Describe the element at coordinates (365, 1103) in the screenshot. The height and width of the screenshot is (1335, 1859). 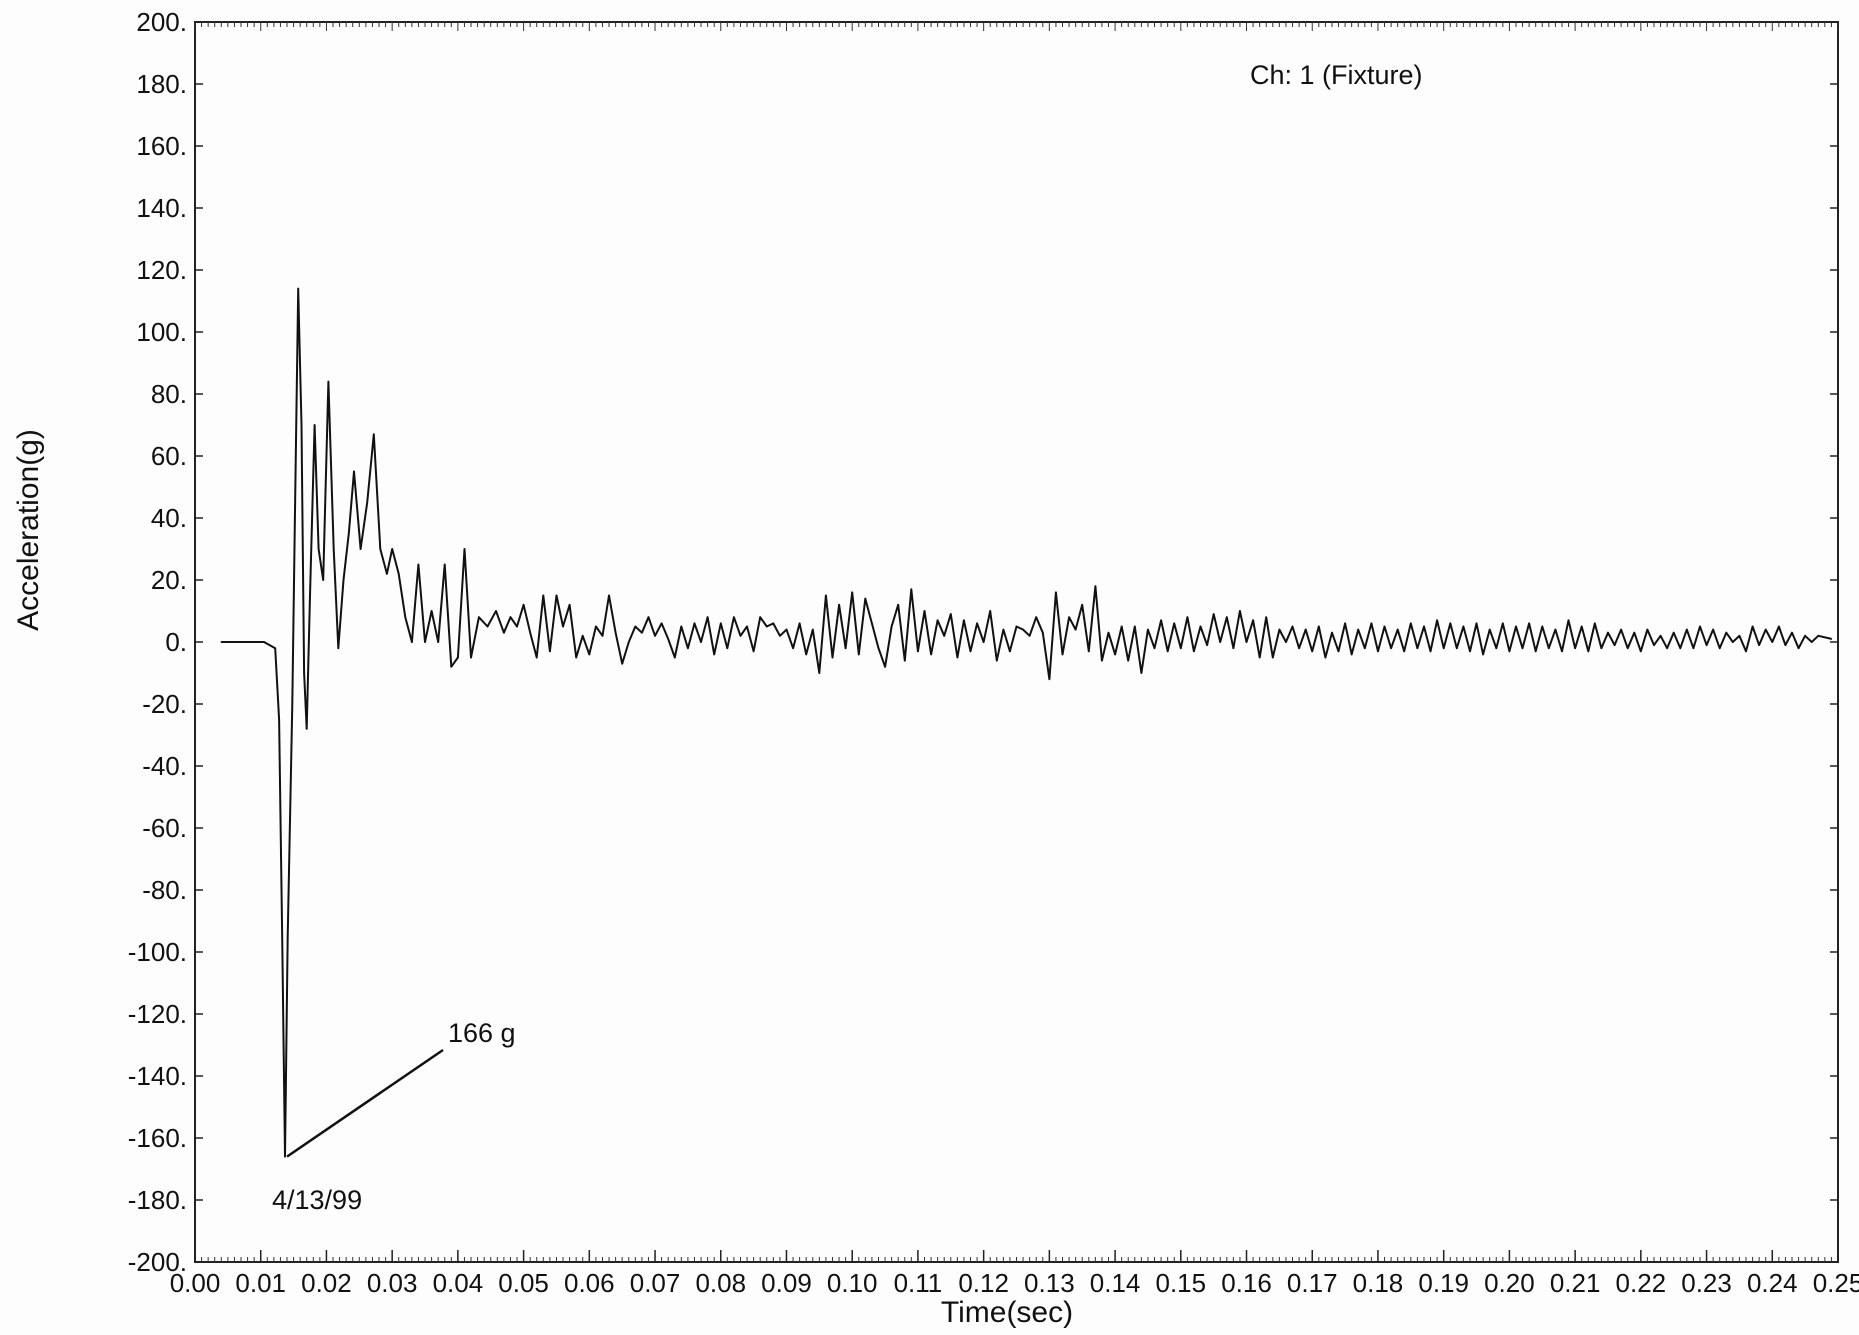
I see `peak-leader-line` at that location.